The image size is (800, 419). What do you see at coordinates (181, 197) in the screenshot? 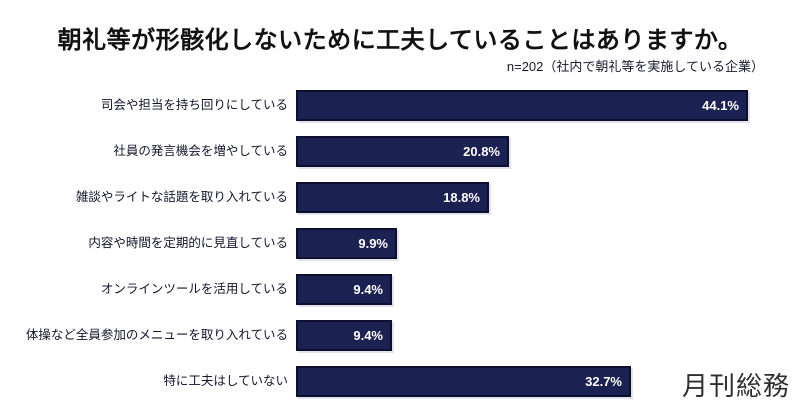
I see `category-label: 雑談やライトな話題を取り入れている` at bounding box center [181, 197].